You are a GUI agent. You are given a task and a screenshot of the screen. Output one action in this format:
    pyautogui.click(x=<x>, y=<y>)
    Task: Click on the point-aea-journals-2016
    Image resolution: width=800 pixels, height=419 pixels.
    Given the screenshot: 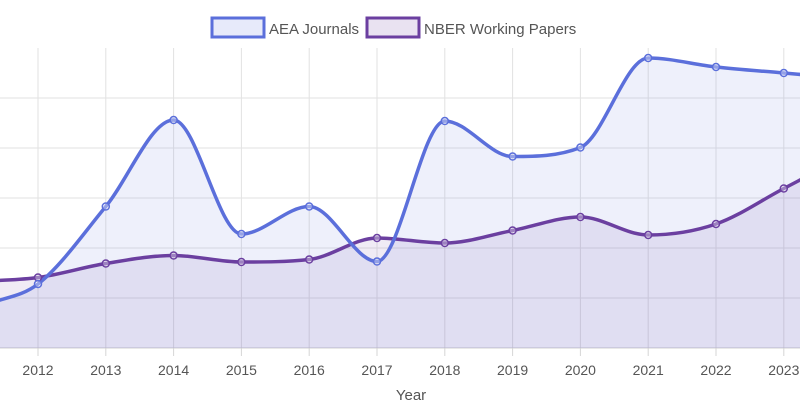 What is the action you would take?
    pyautogui.click(x=309, y=206)
    